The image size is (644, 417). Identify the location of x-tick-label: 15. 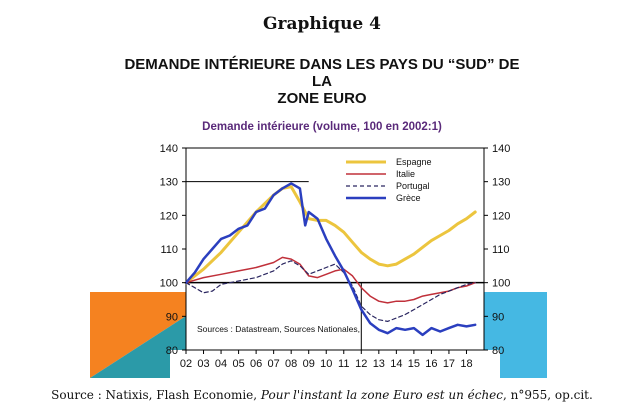
(414, 364).